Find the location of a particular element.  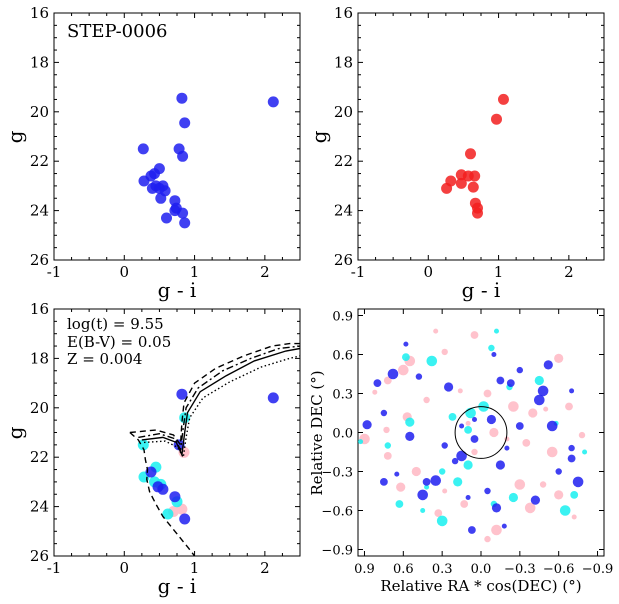

x-axis-label: g - i is located at coordinates (177, 290).